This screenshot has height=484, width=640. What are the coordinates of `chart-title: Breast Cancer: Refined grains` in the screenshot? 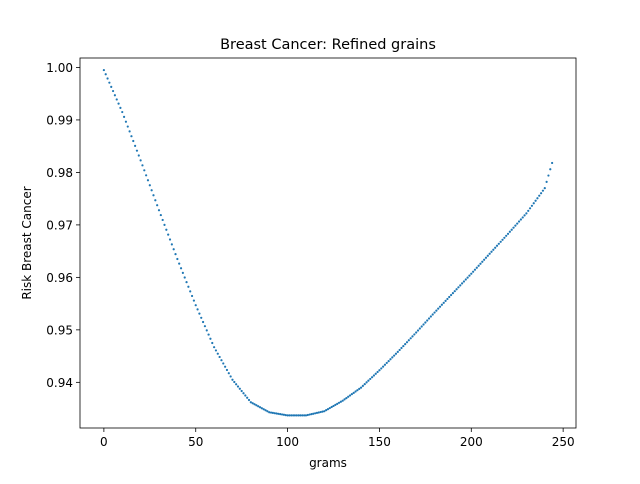 It's located at (328, 45).